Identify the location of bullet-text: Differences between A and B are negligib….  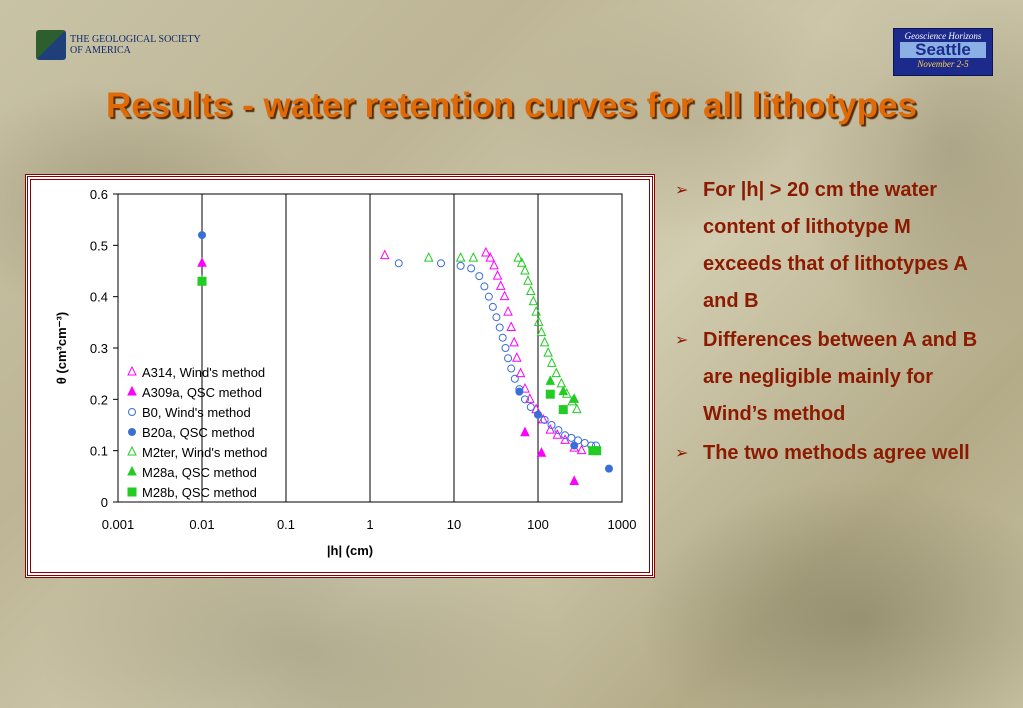
(840, 377).